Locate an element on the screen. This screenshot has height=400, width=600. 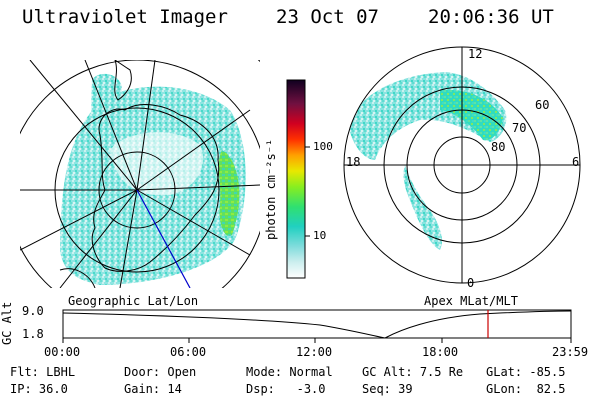
altitude-curve is located at coordinates (317, 324).